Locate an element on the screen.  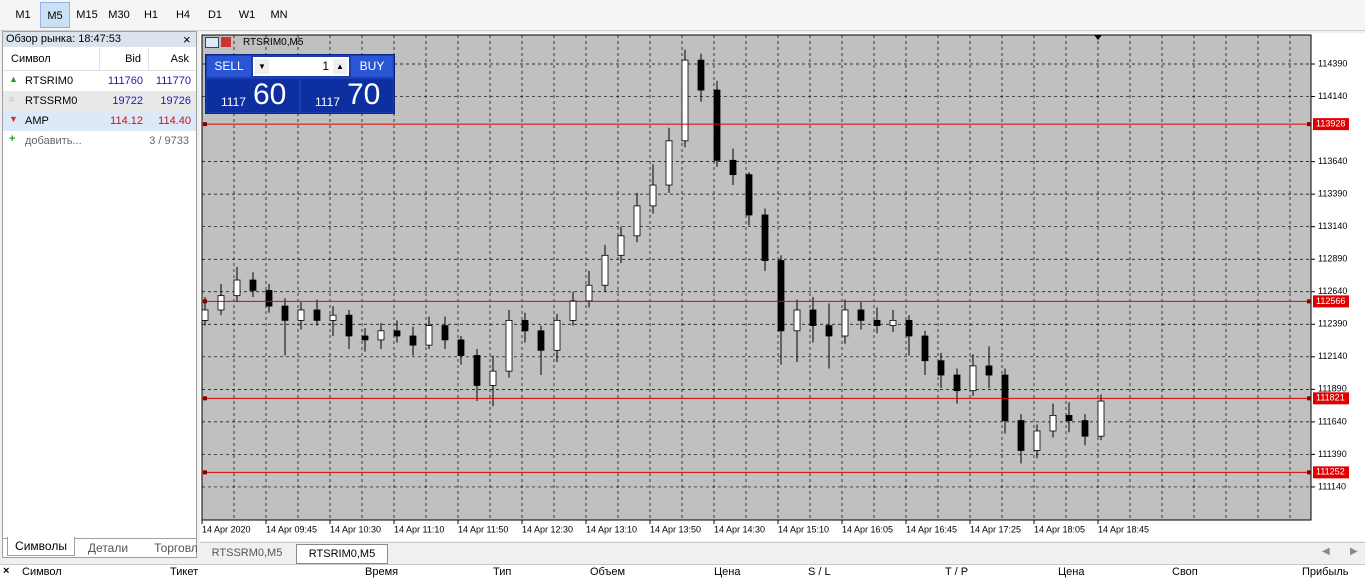
scroll-left: ◀ is located at coordinates (1326, 551).